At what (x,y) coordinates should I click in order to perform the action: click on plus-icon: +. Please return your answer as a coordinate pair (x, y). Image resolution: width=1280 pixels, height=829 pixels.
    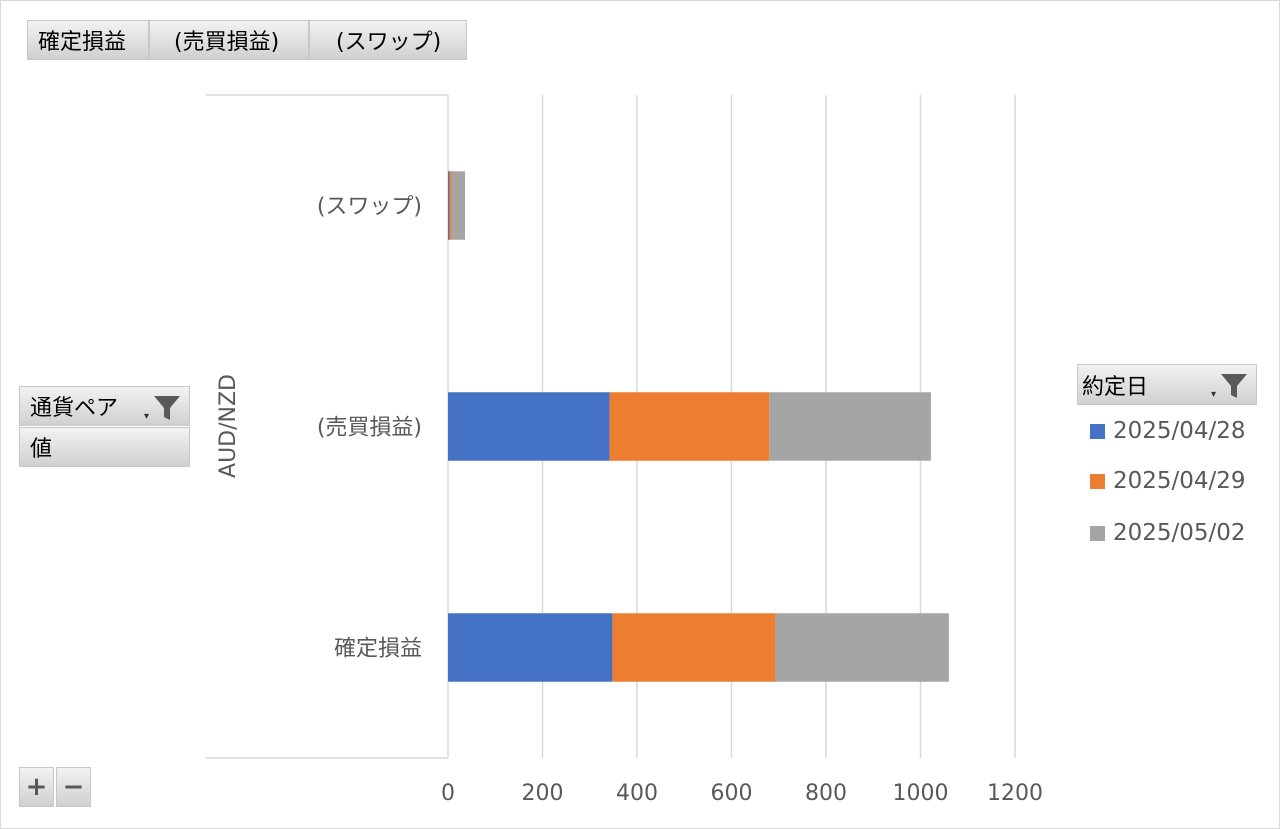
    Looking at the image, I should click on (36, 787).